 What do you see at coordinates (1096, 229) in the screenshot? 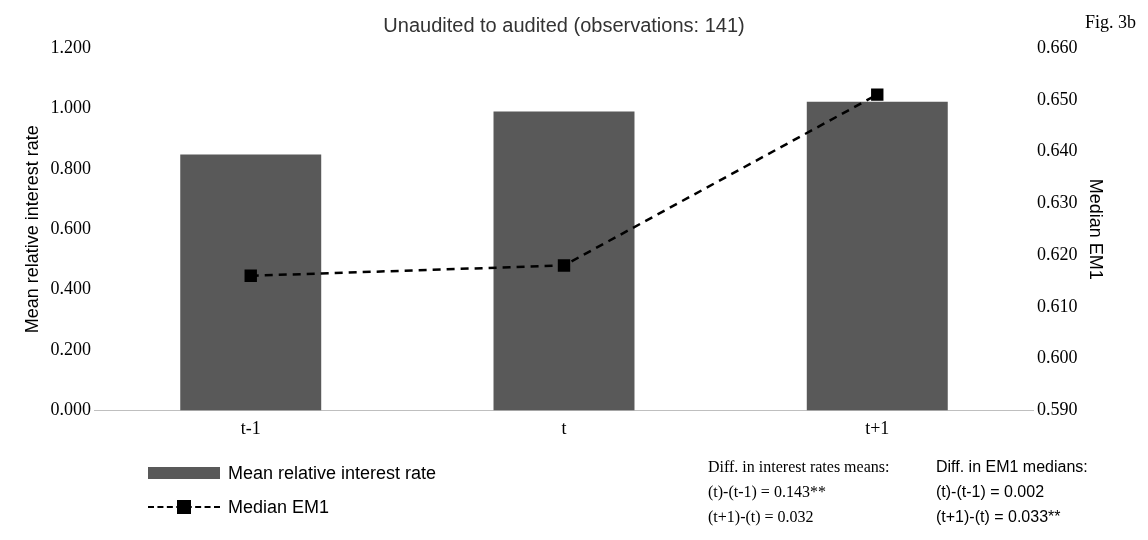
I see `y2-axis-title: Median EM1` at bounding box center [1096, 229].